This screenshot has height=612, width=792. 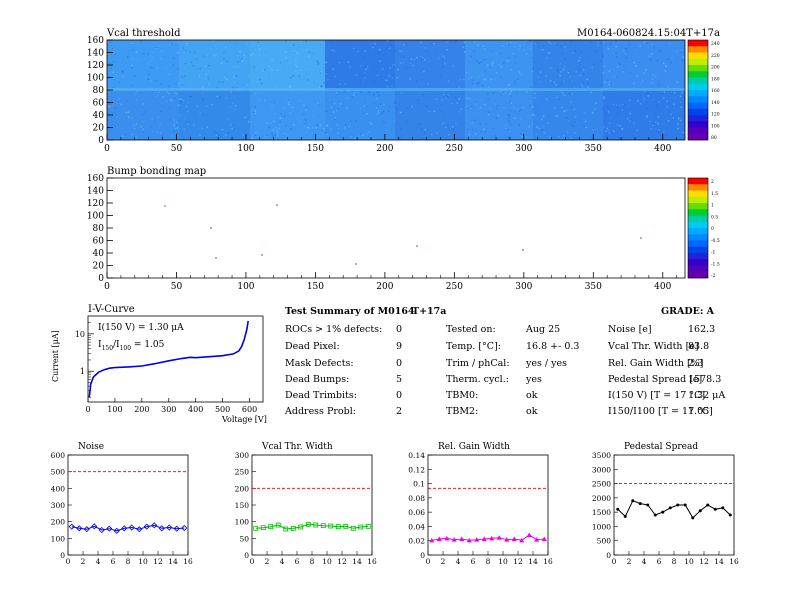 I want to click on palette-label: 160, so click(x=715, y=91).